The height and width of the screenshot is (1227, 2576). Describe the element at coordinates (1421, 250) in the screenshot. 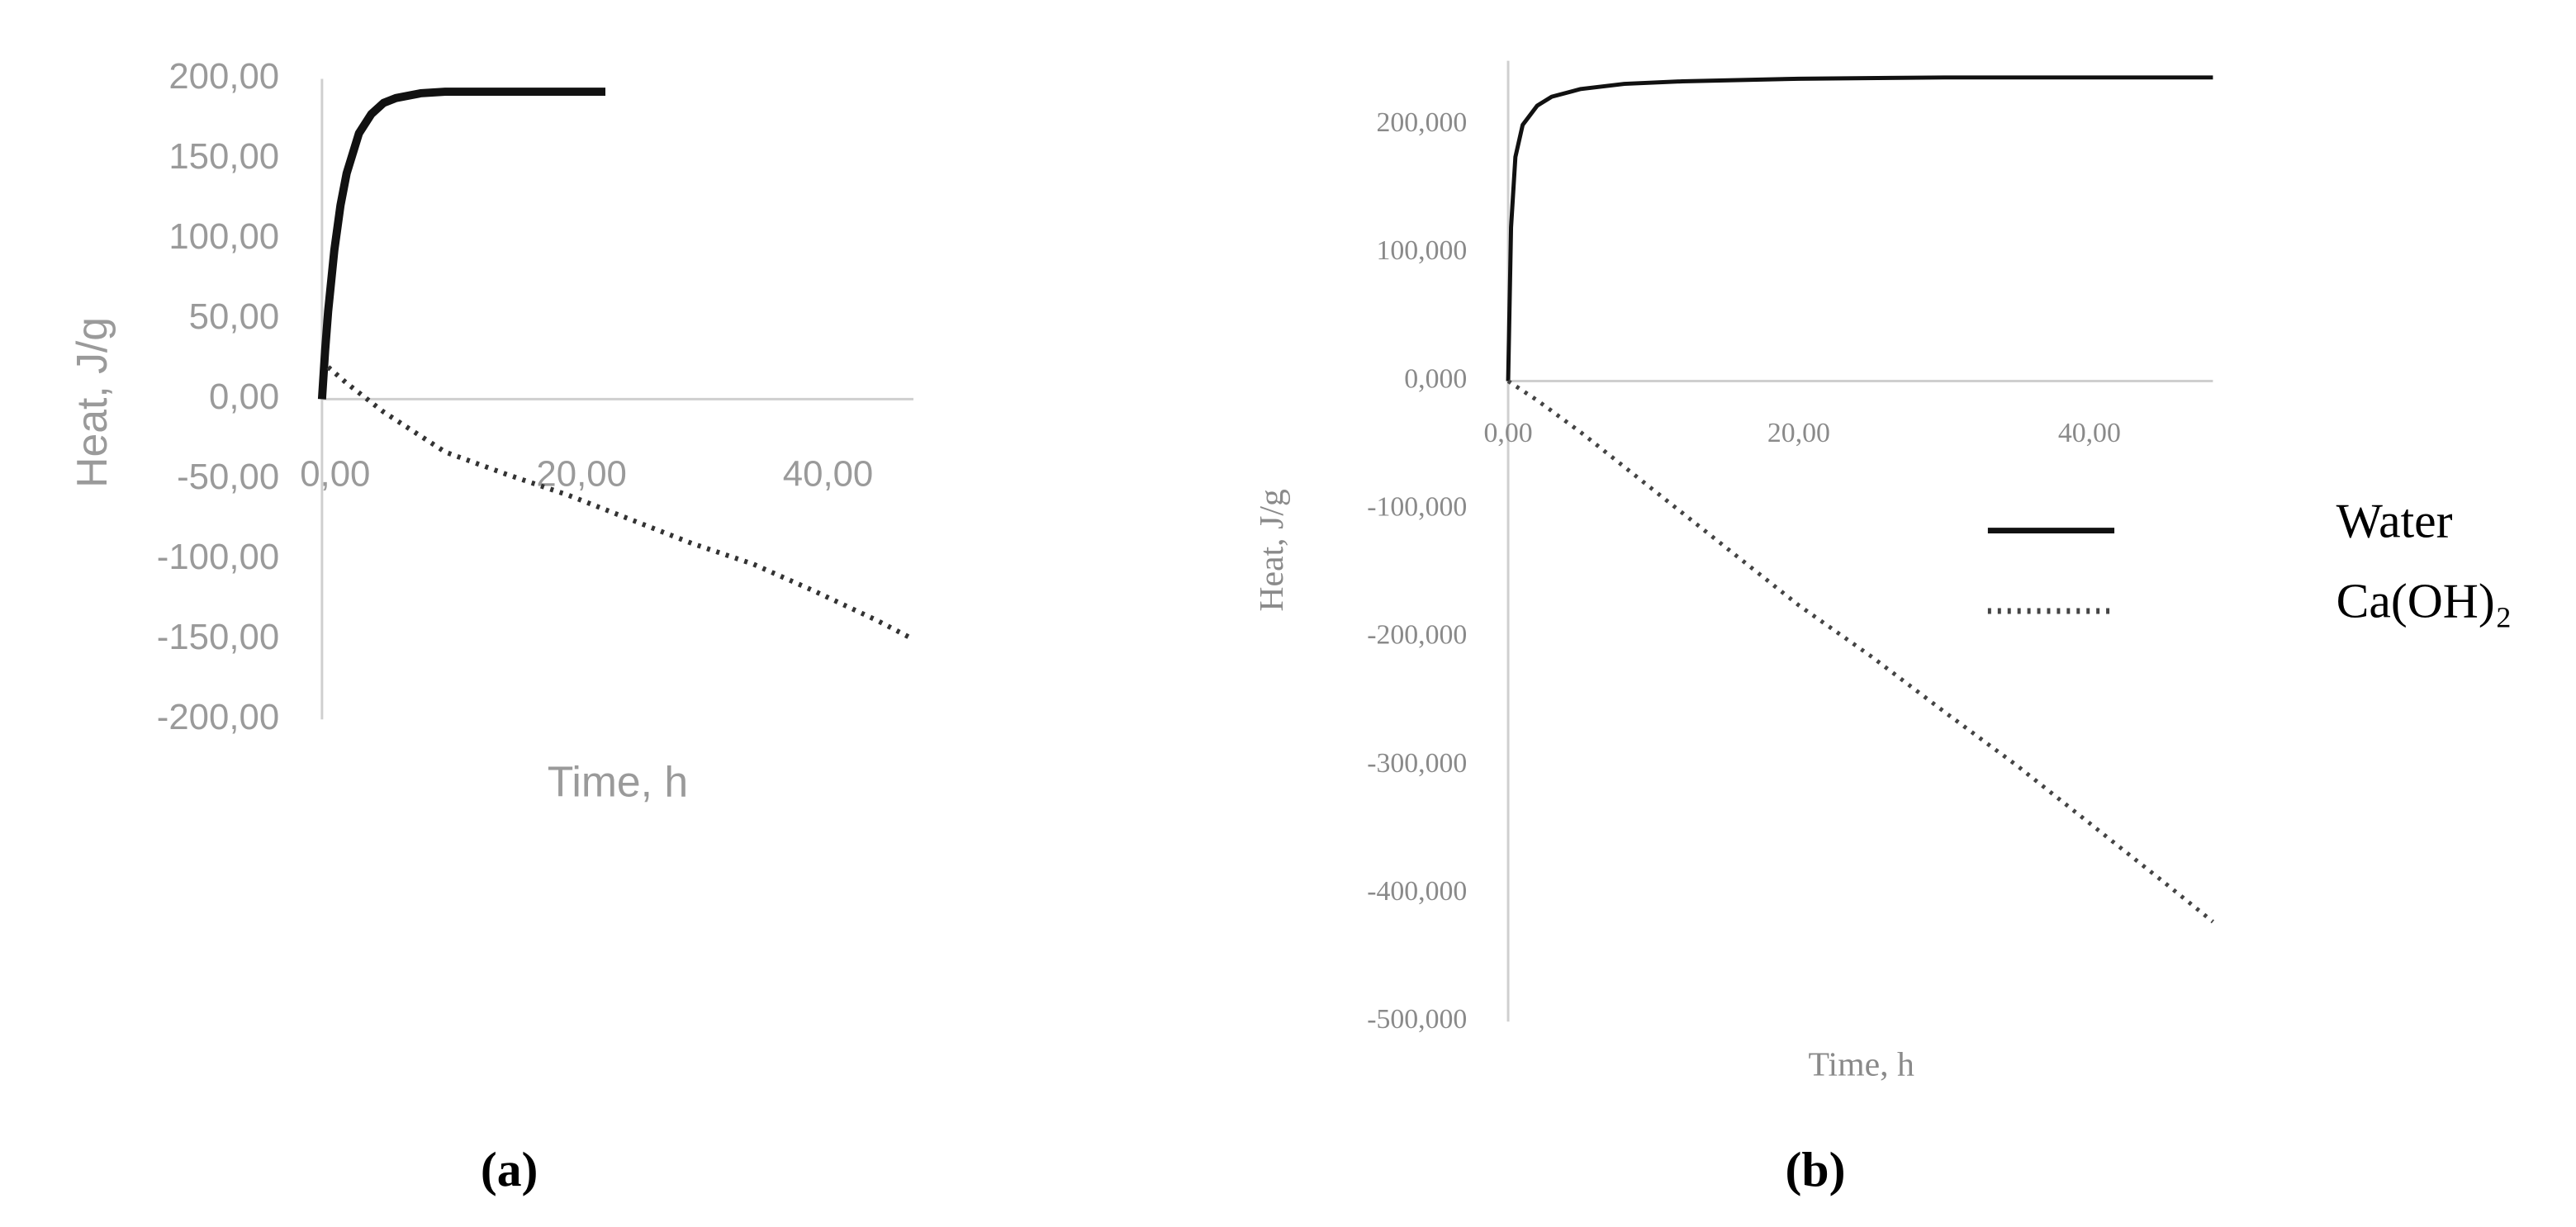

I see `y-tick-label: 100,000` at that location.